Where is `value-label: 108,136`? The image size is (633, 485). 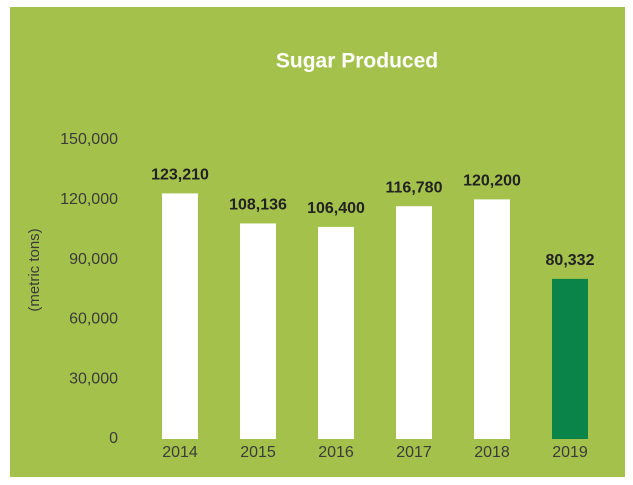
value-label: 108,136 is located at coordinates (258, 205).